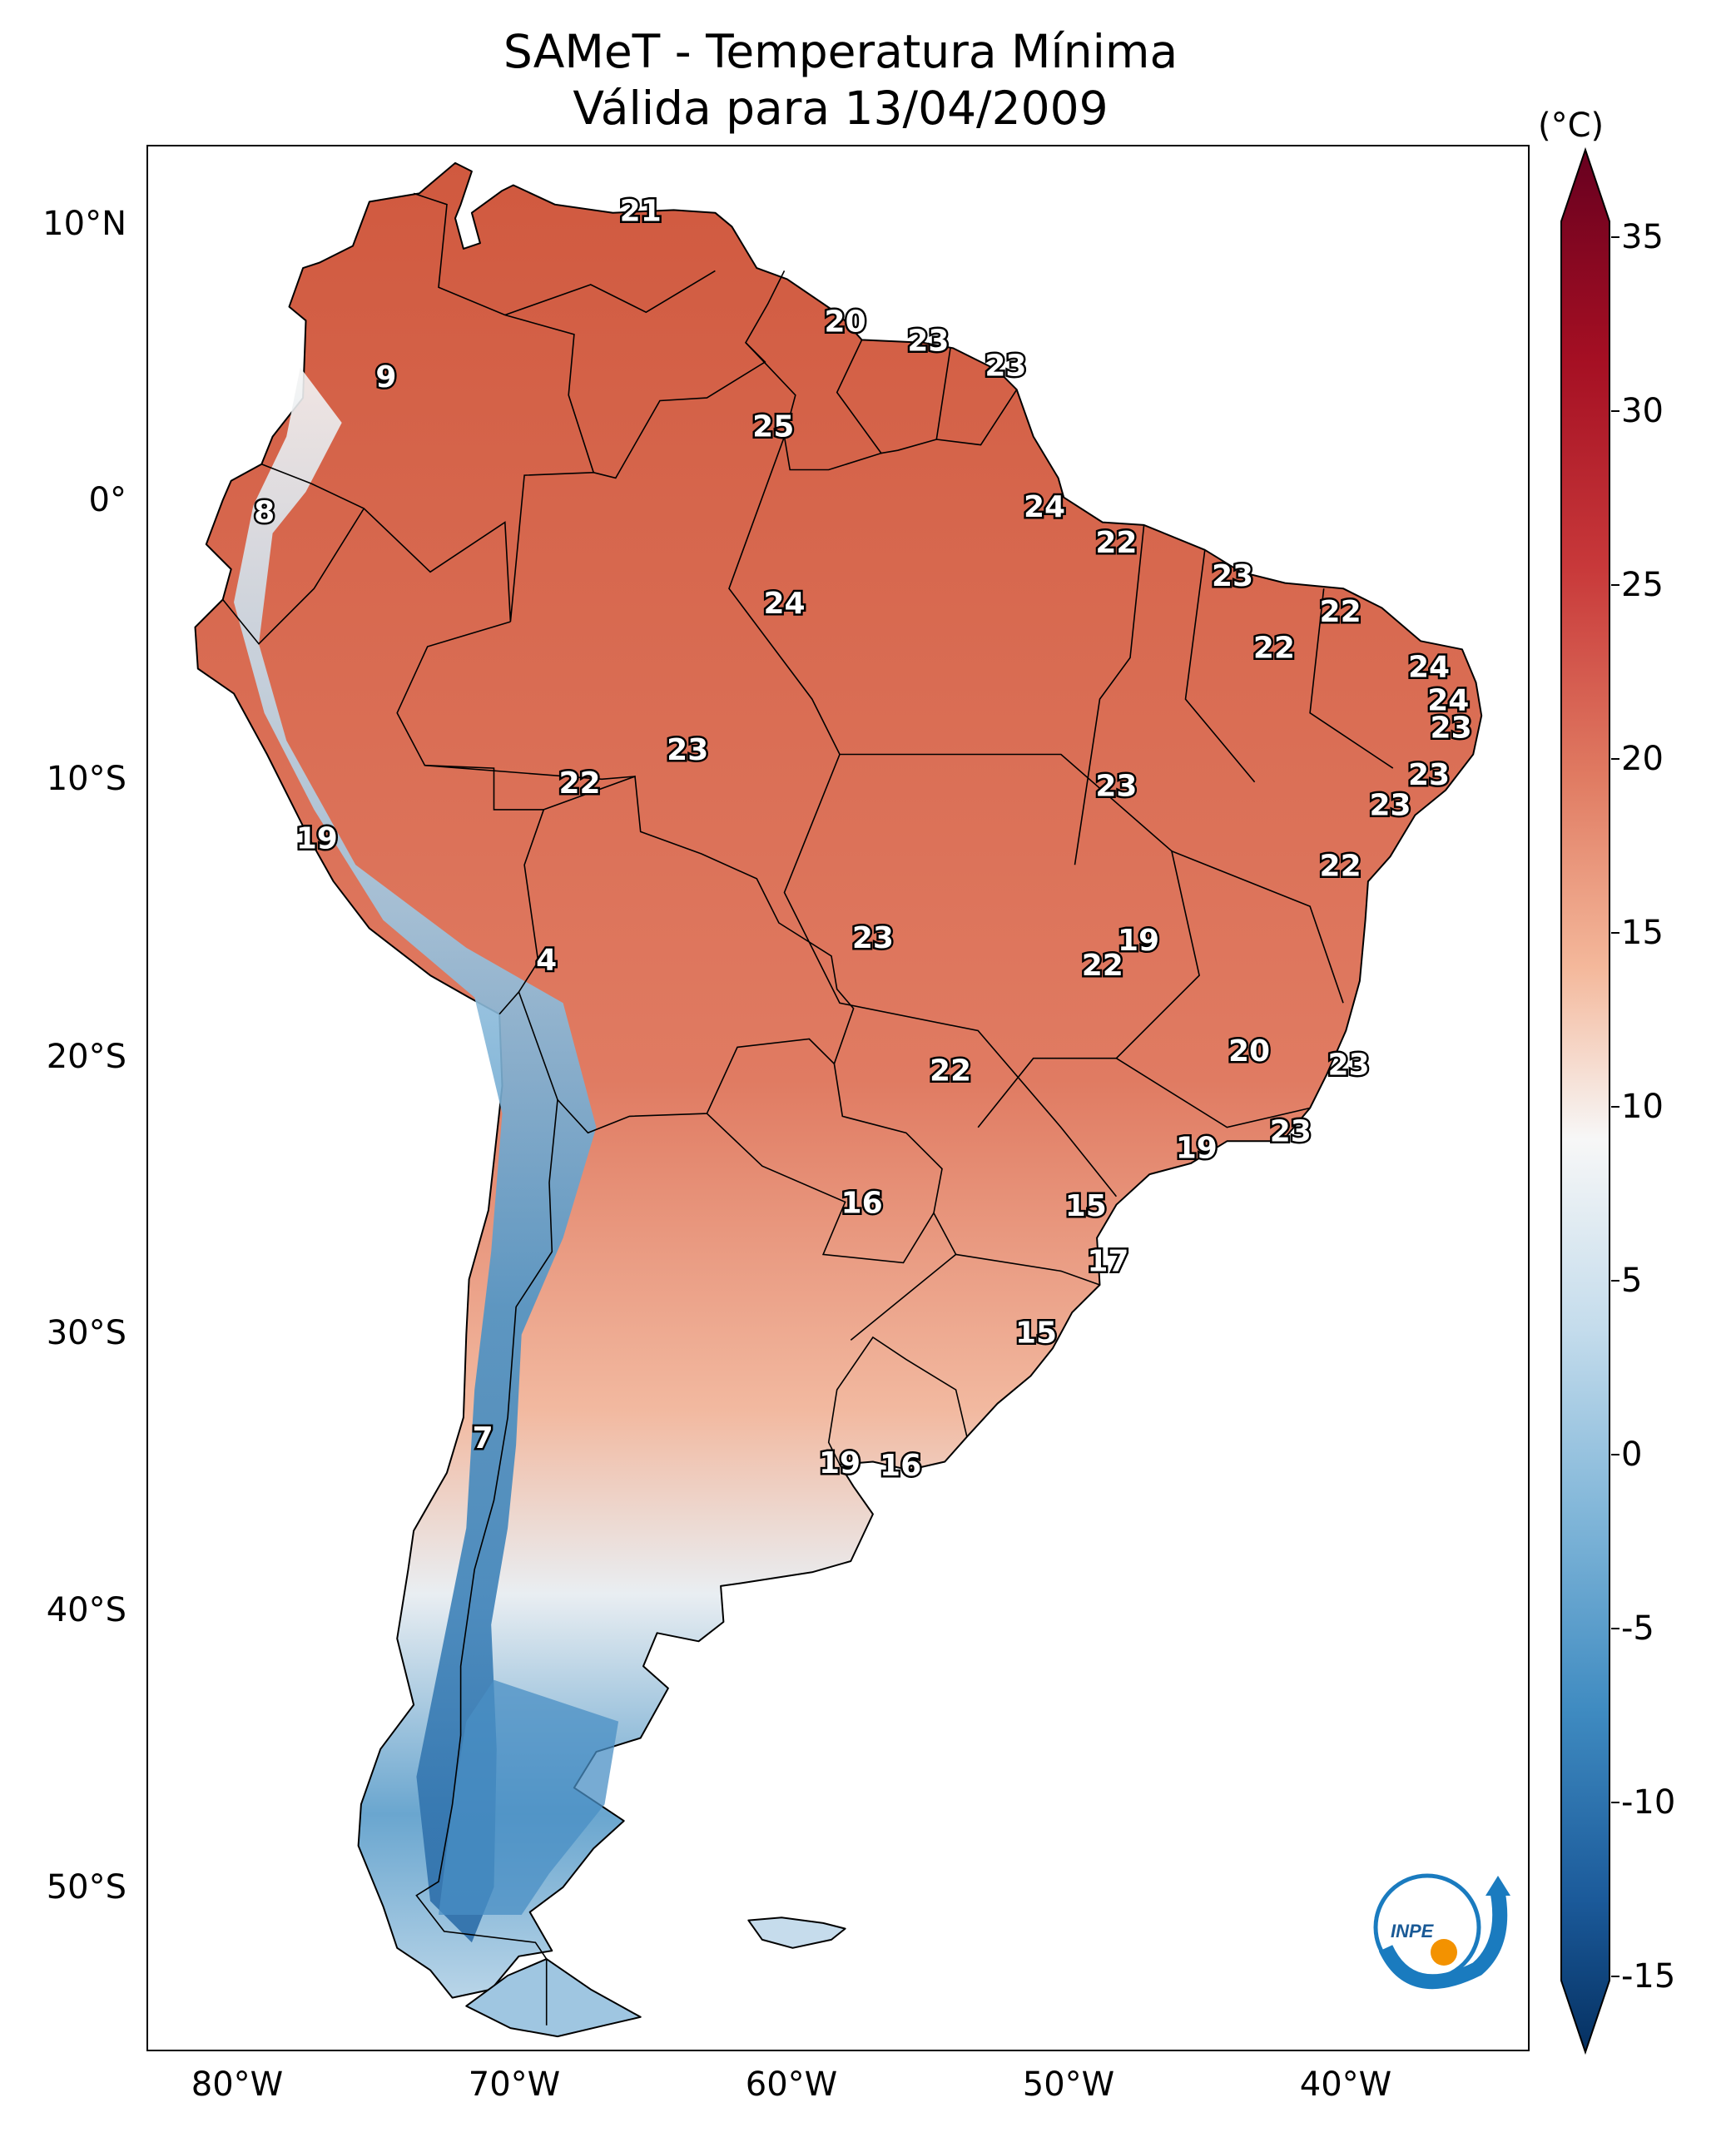 The height and width of the screenshot is (2152, 1736). Describe the element at coordinates (841, 108) in the screenshot. I see `title-line-2: Válida para 13/04/2009` at that location.